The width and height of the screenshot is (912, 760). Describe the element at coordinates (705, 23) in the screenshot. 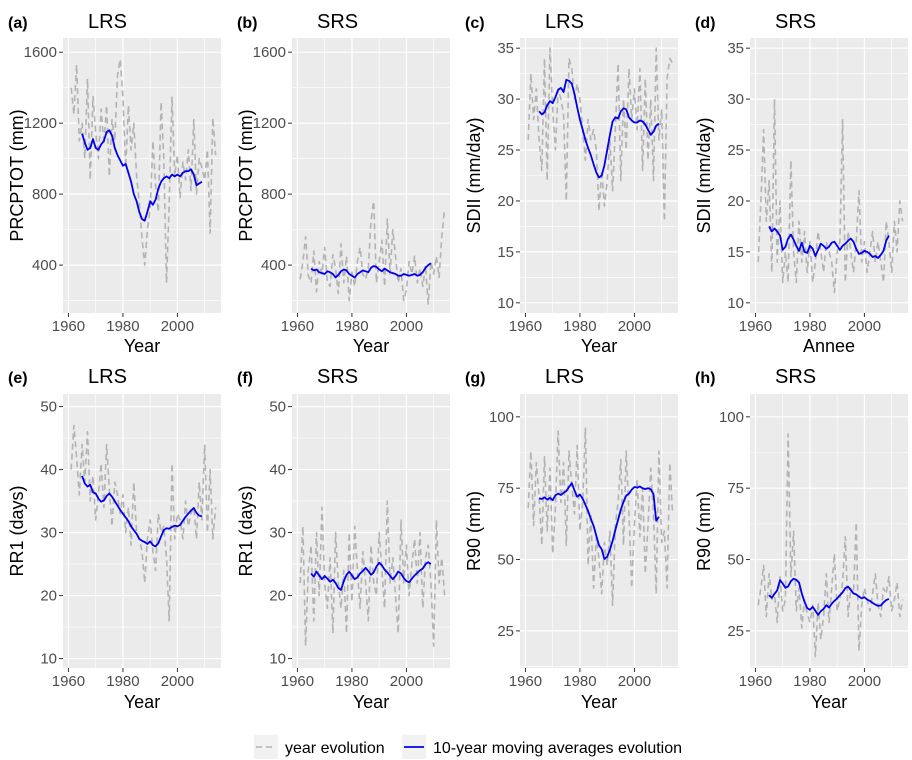

I see `panel-letter: (d)` at that location.